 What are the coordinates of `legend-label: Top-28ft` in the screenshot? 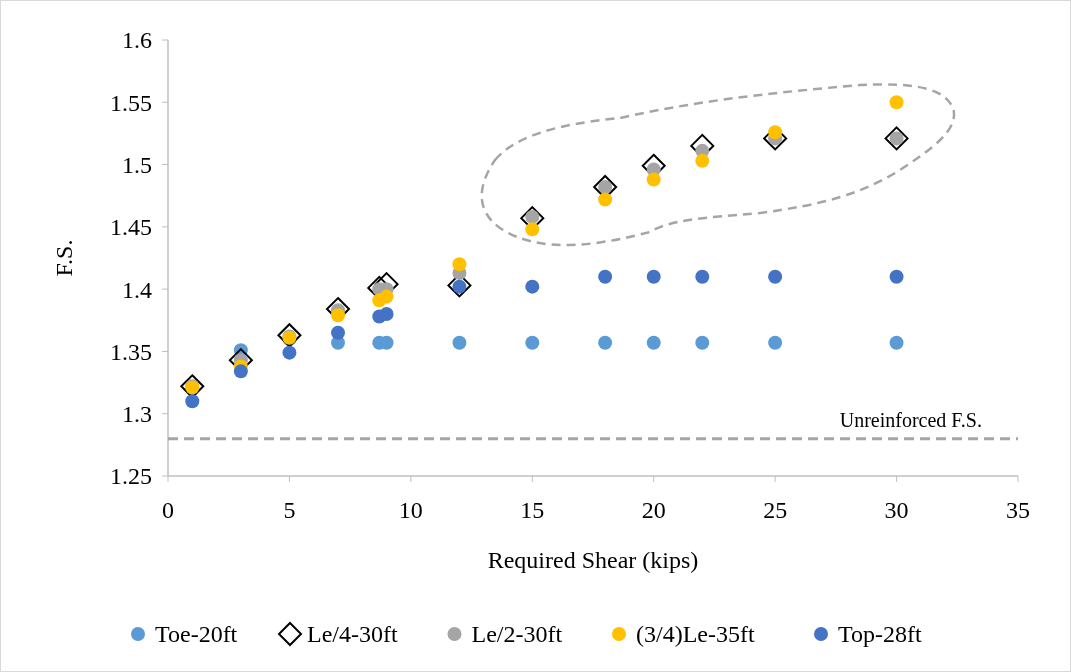 It's located at (880, 634).